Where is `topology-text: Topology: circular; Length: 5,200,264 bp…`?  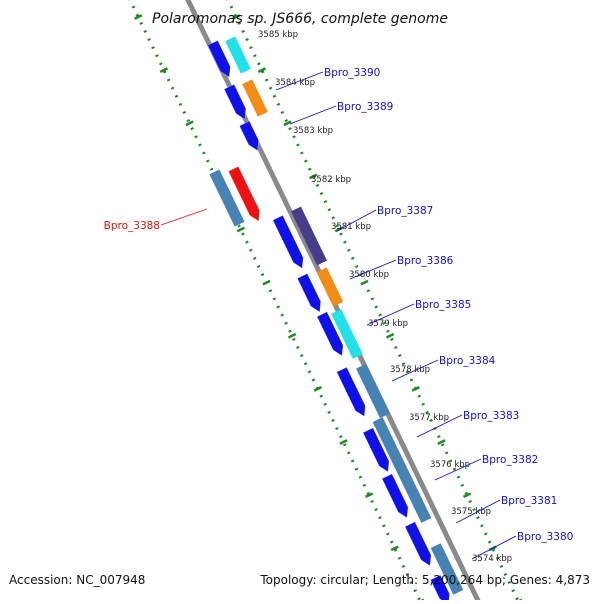
topology-text: Topology: circular; Length: 5,200,264 bp… is located at coordinates (425, 580).